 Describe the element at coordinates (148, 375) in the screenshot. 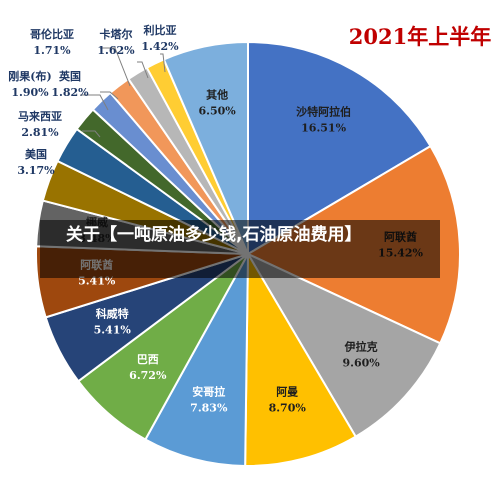

I see `slice-value-label: 6.72%` at that location.